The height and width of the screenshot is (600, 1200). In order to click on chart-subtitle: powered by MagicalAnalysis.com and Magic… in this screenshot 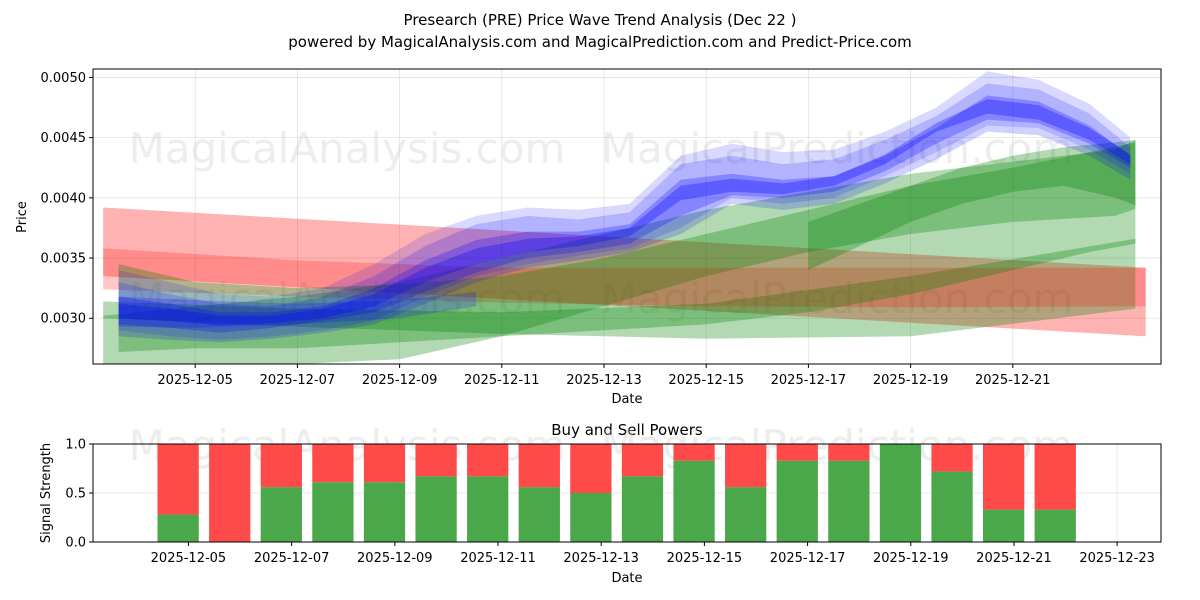, I will do `click(600, 42)`.